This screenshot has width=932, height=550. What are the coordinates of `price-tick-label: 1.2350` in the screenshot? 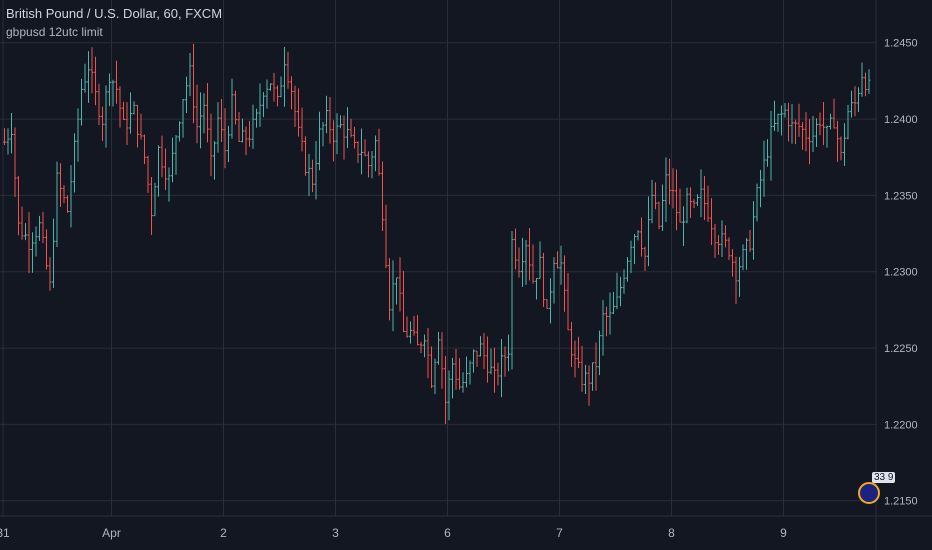 It's located at (901, 196).